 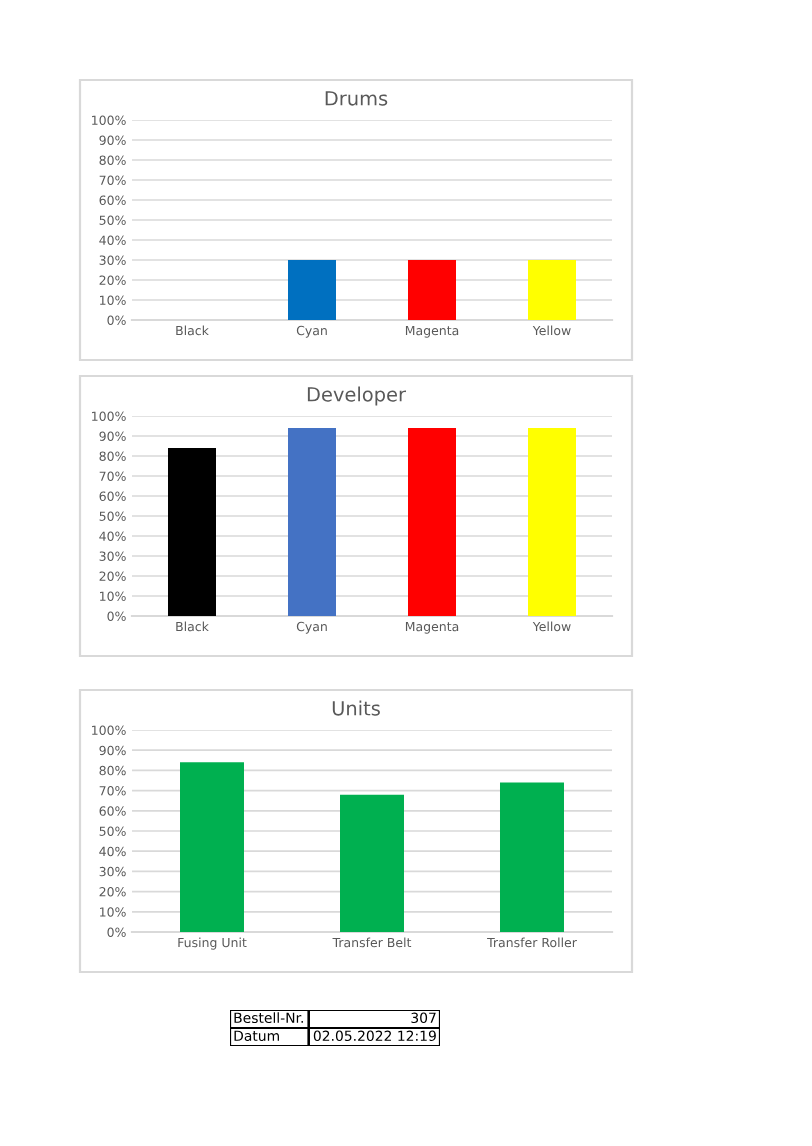 What do you see at coordinates (356, 708) in the screenshot?
I see `chart-title: Units` at bounding box center [356, 708].